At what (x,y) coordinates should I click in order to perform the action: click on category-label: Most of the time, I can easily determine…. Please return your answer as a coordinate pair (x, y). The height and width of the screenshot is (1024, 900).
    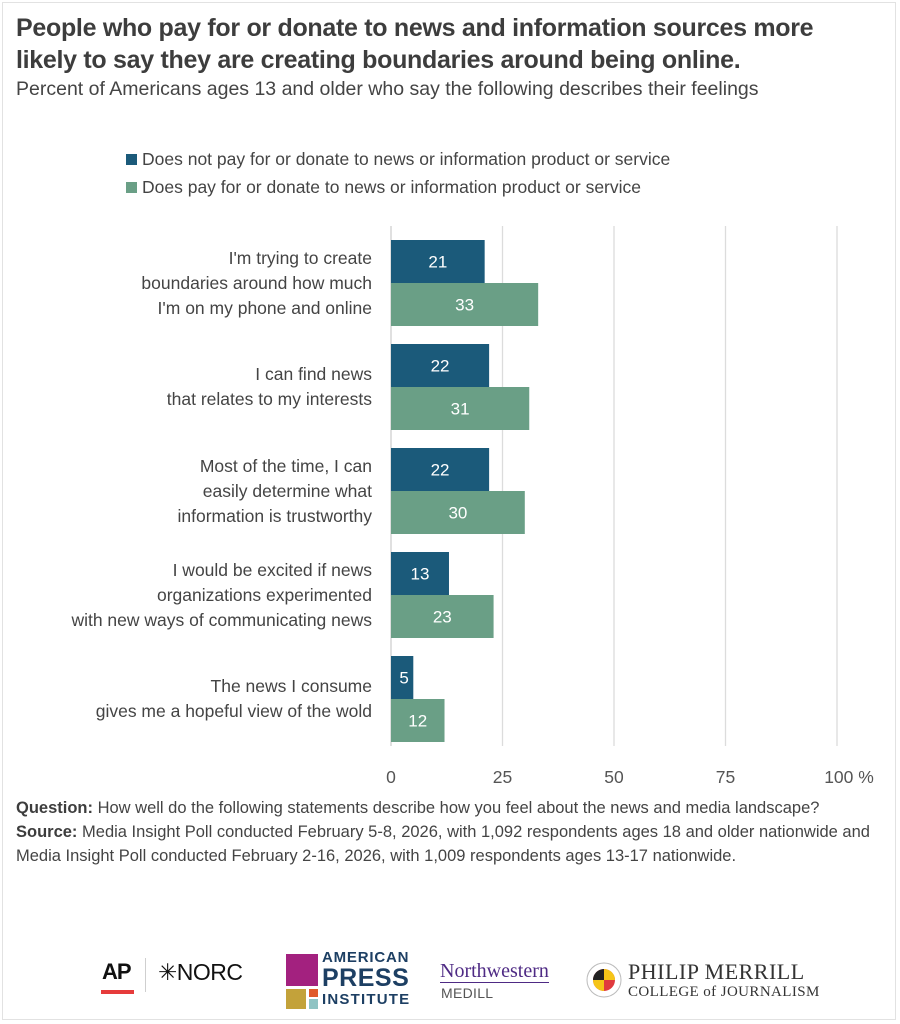
    Looking at the image, I should click on (274, 490).